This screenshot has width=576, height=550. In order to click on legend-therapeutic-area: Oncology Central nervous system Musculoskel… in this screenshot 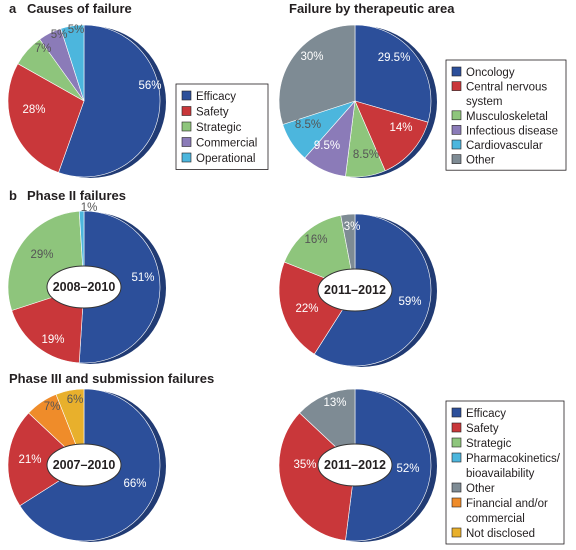, I will do `click(506, 115)`.